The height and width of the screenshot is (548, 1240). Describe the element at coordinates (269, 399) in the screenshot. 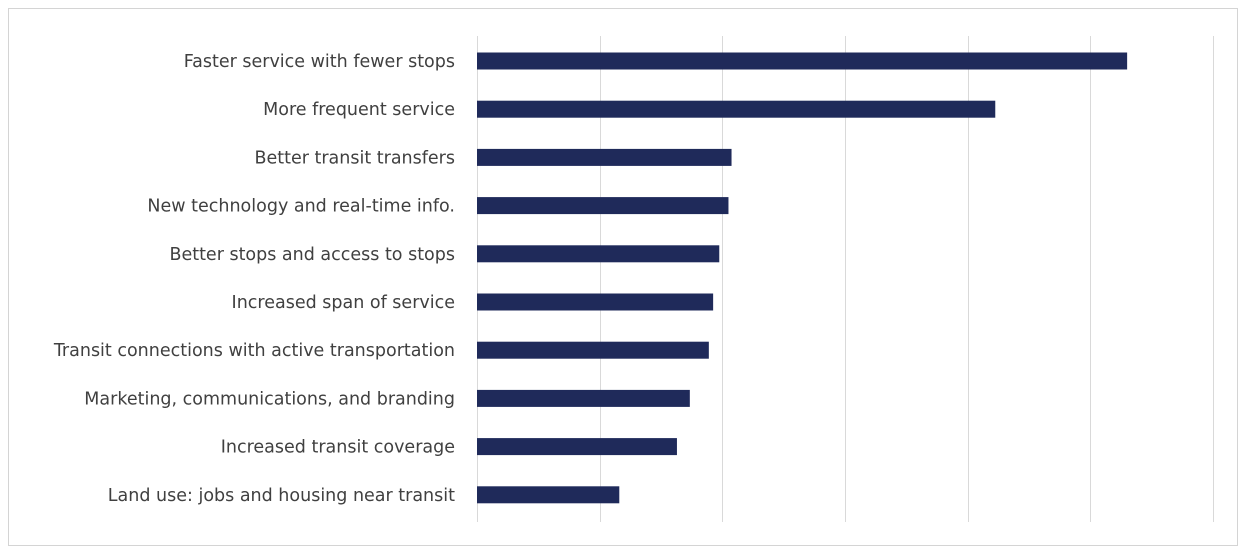

I see `category-label: Marketing, communications, and branding` at that location.